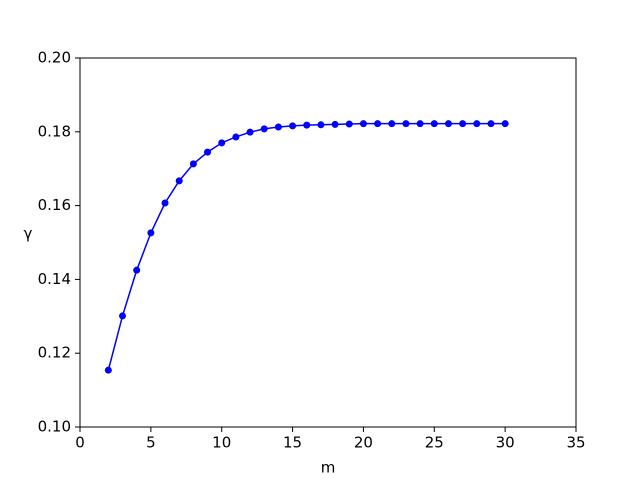 Image resolution: width=640 pixels, height=480 pixels. What do you see at coordinates (54, 58) in the screenshot?
I see `y-tick-label: 0.20` at bounding box center [54, 58].